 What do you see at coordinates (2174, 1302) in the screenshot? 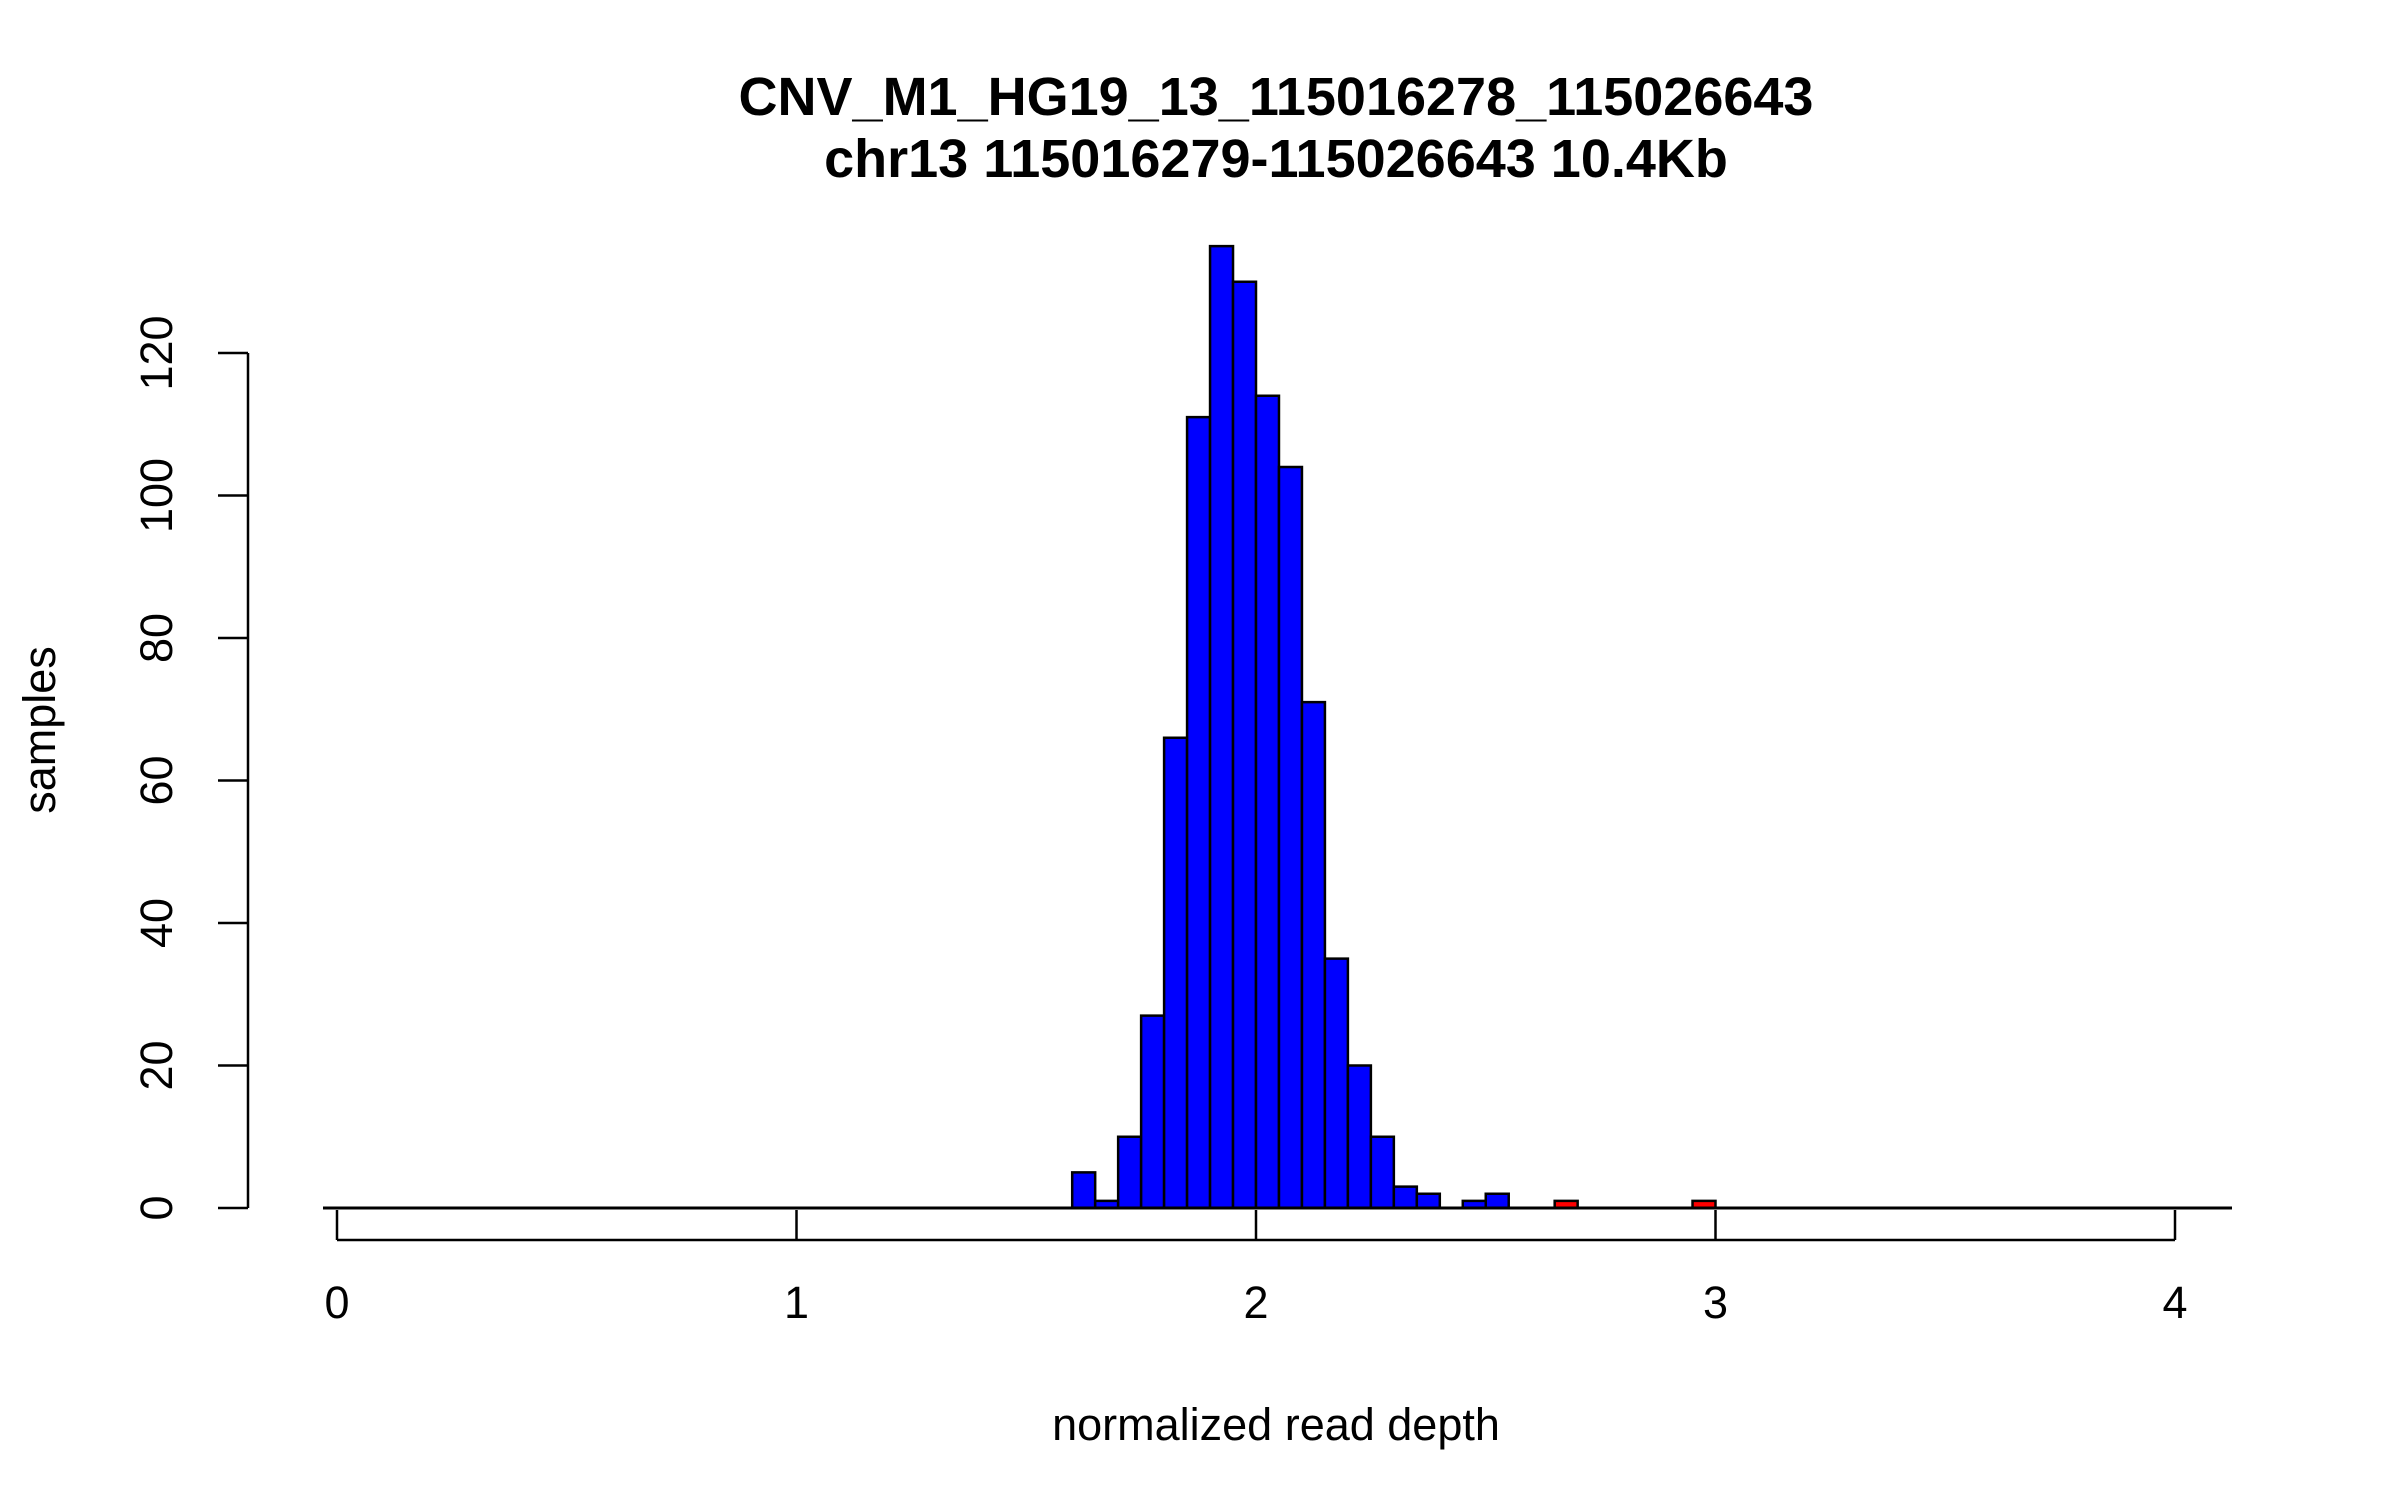
I see `x-tick-label: 4` at bounding box center [2174, 1302].